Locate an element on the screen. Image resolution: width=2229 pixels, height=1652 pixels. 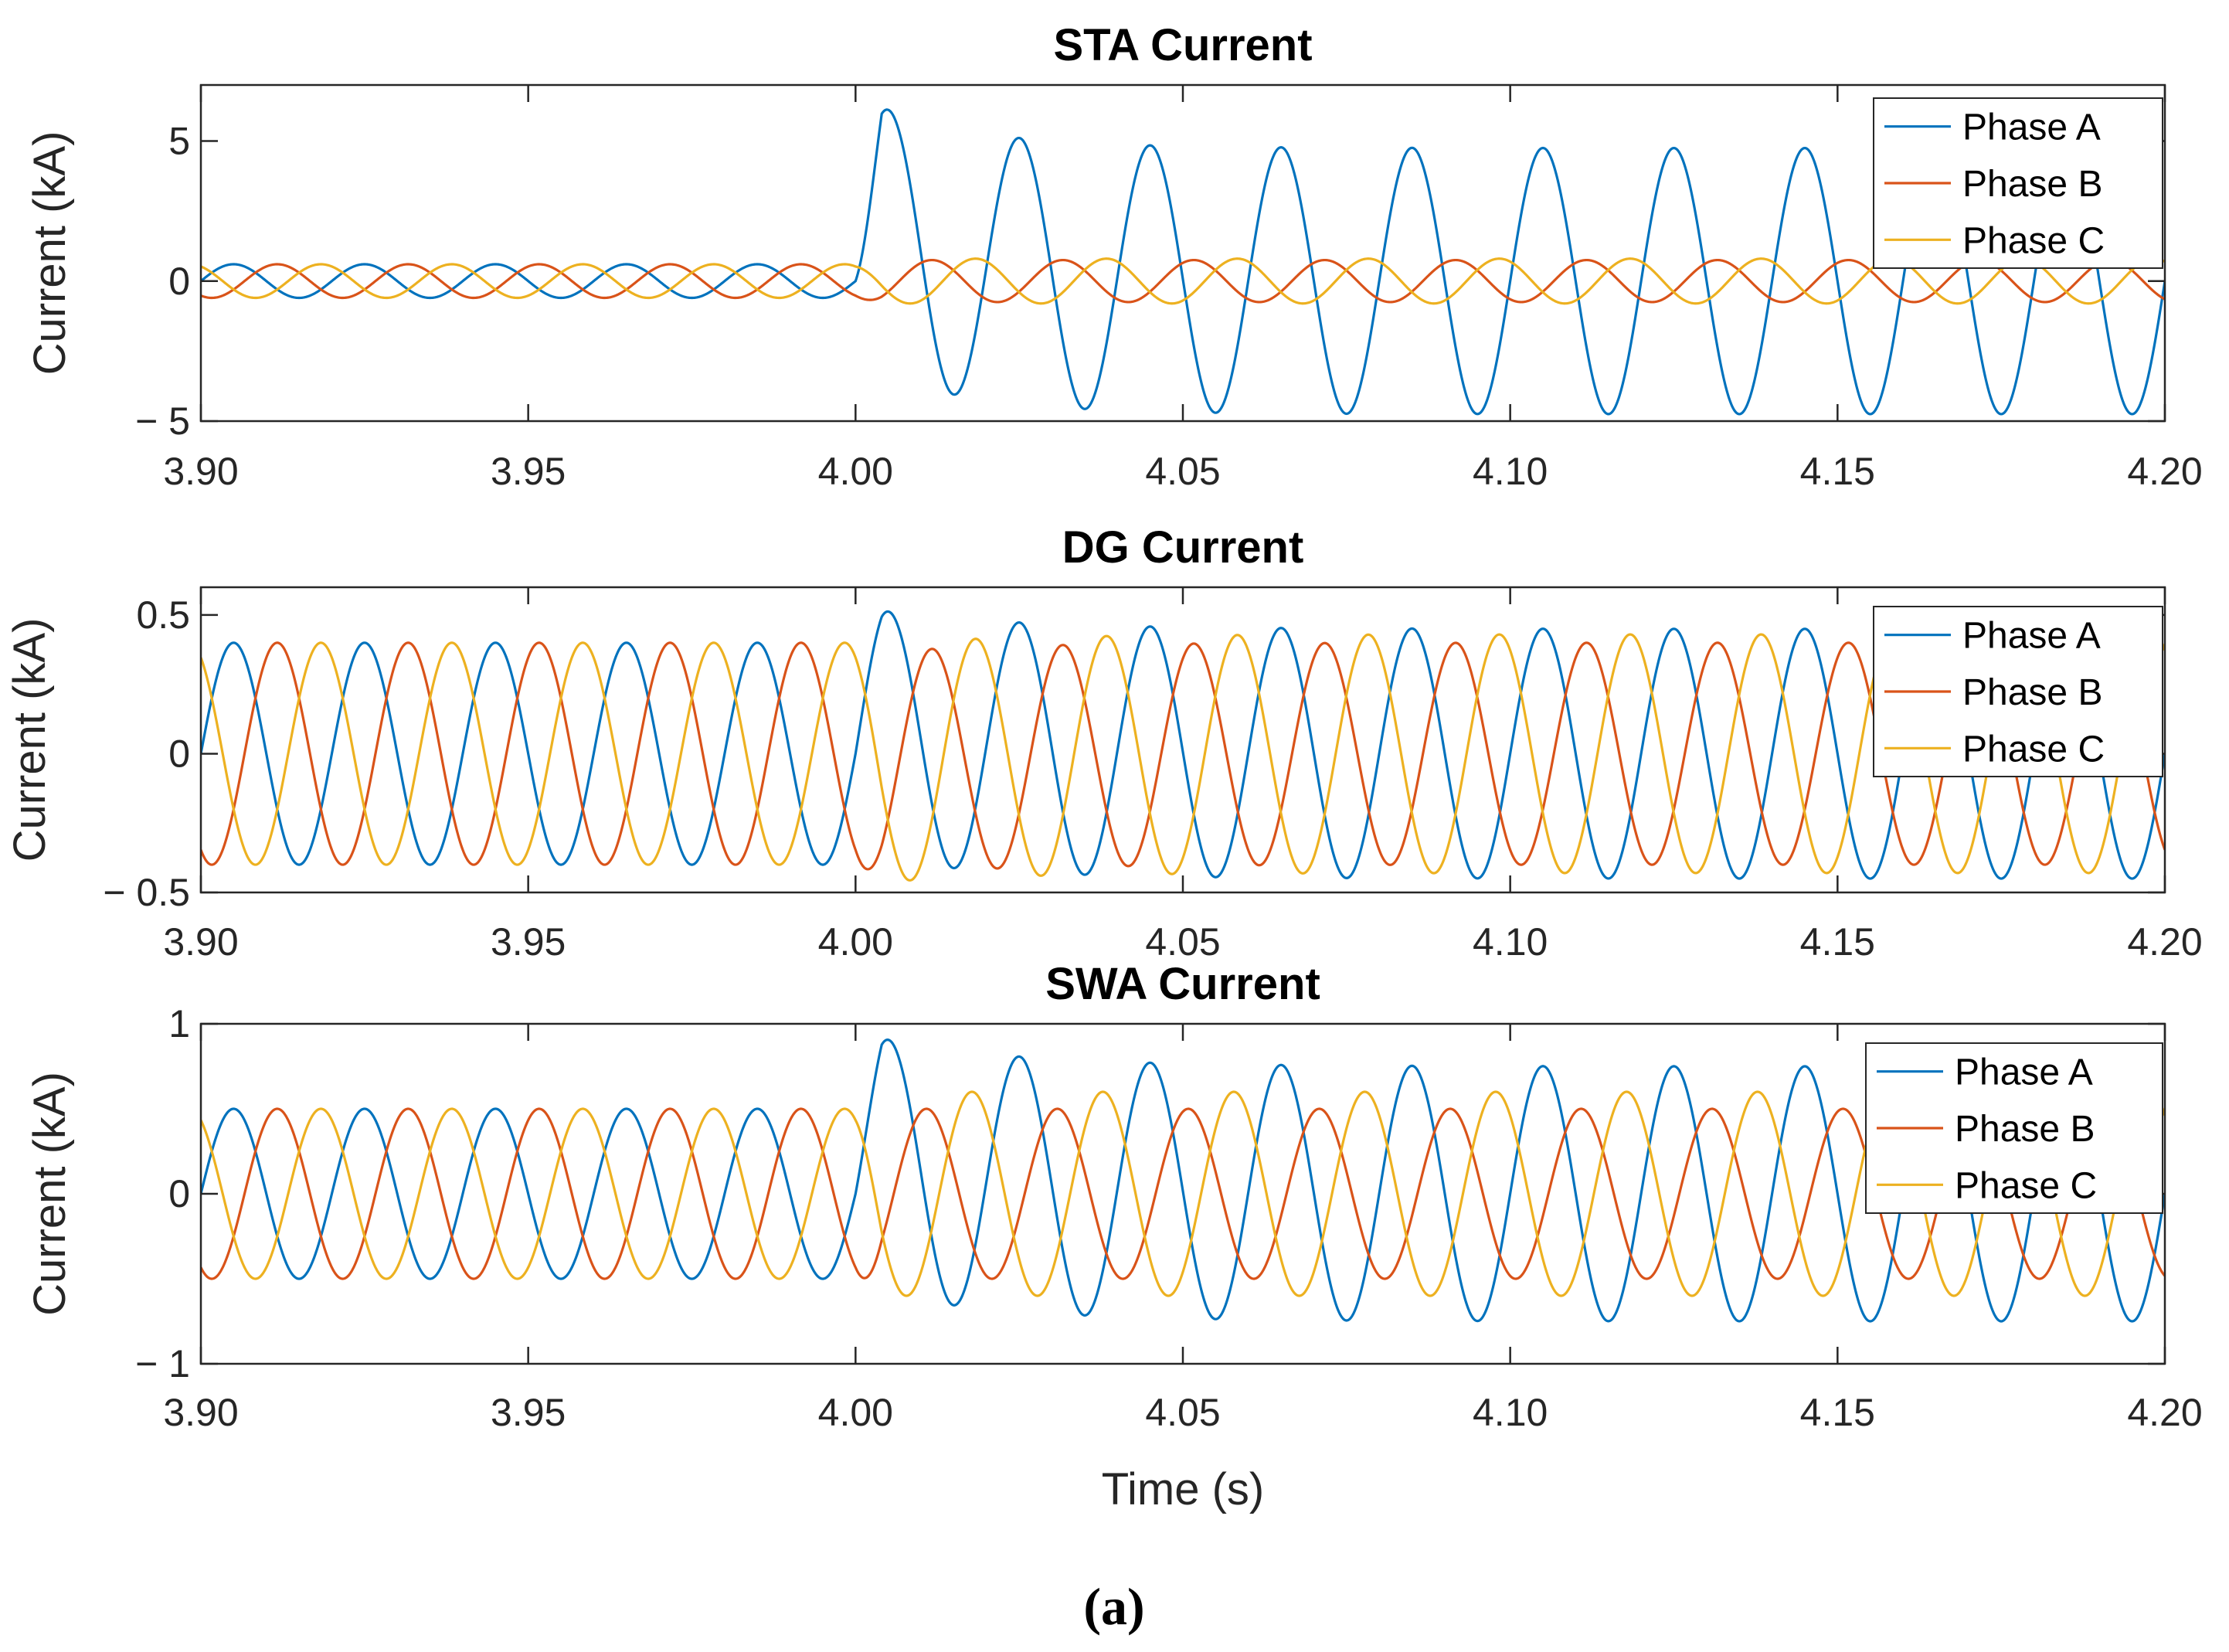
series-line-phase-a is located at coordinates (1183, 745).